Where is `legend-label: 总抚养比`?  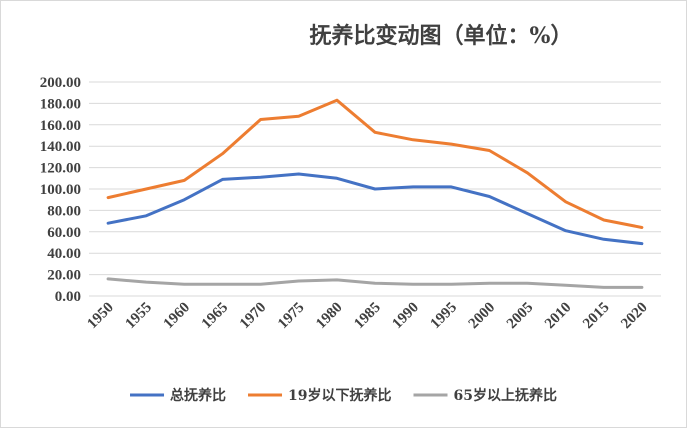 legend-label: 总抚养比 is located at coordinates (198, 395).